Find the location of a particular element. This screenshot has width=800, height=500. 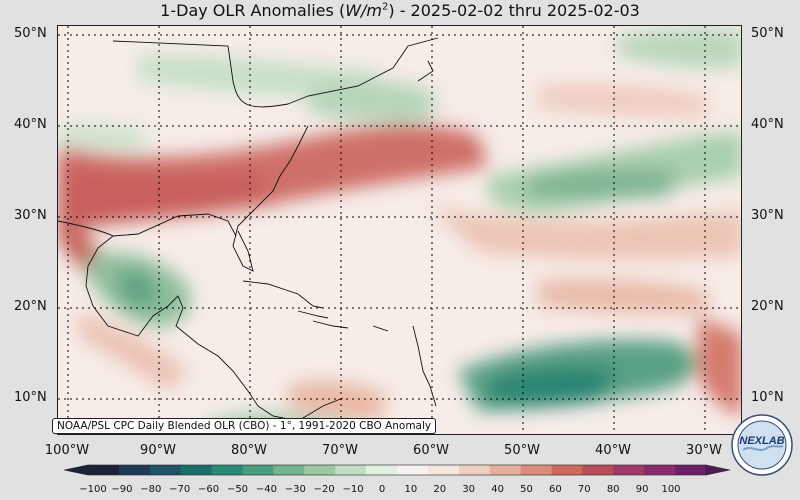

lat-label-10n-left: 10°N is located at coordinates (30, 397).